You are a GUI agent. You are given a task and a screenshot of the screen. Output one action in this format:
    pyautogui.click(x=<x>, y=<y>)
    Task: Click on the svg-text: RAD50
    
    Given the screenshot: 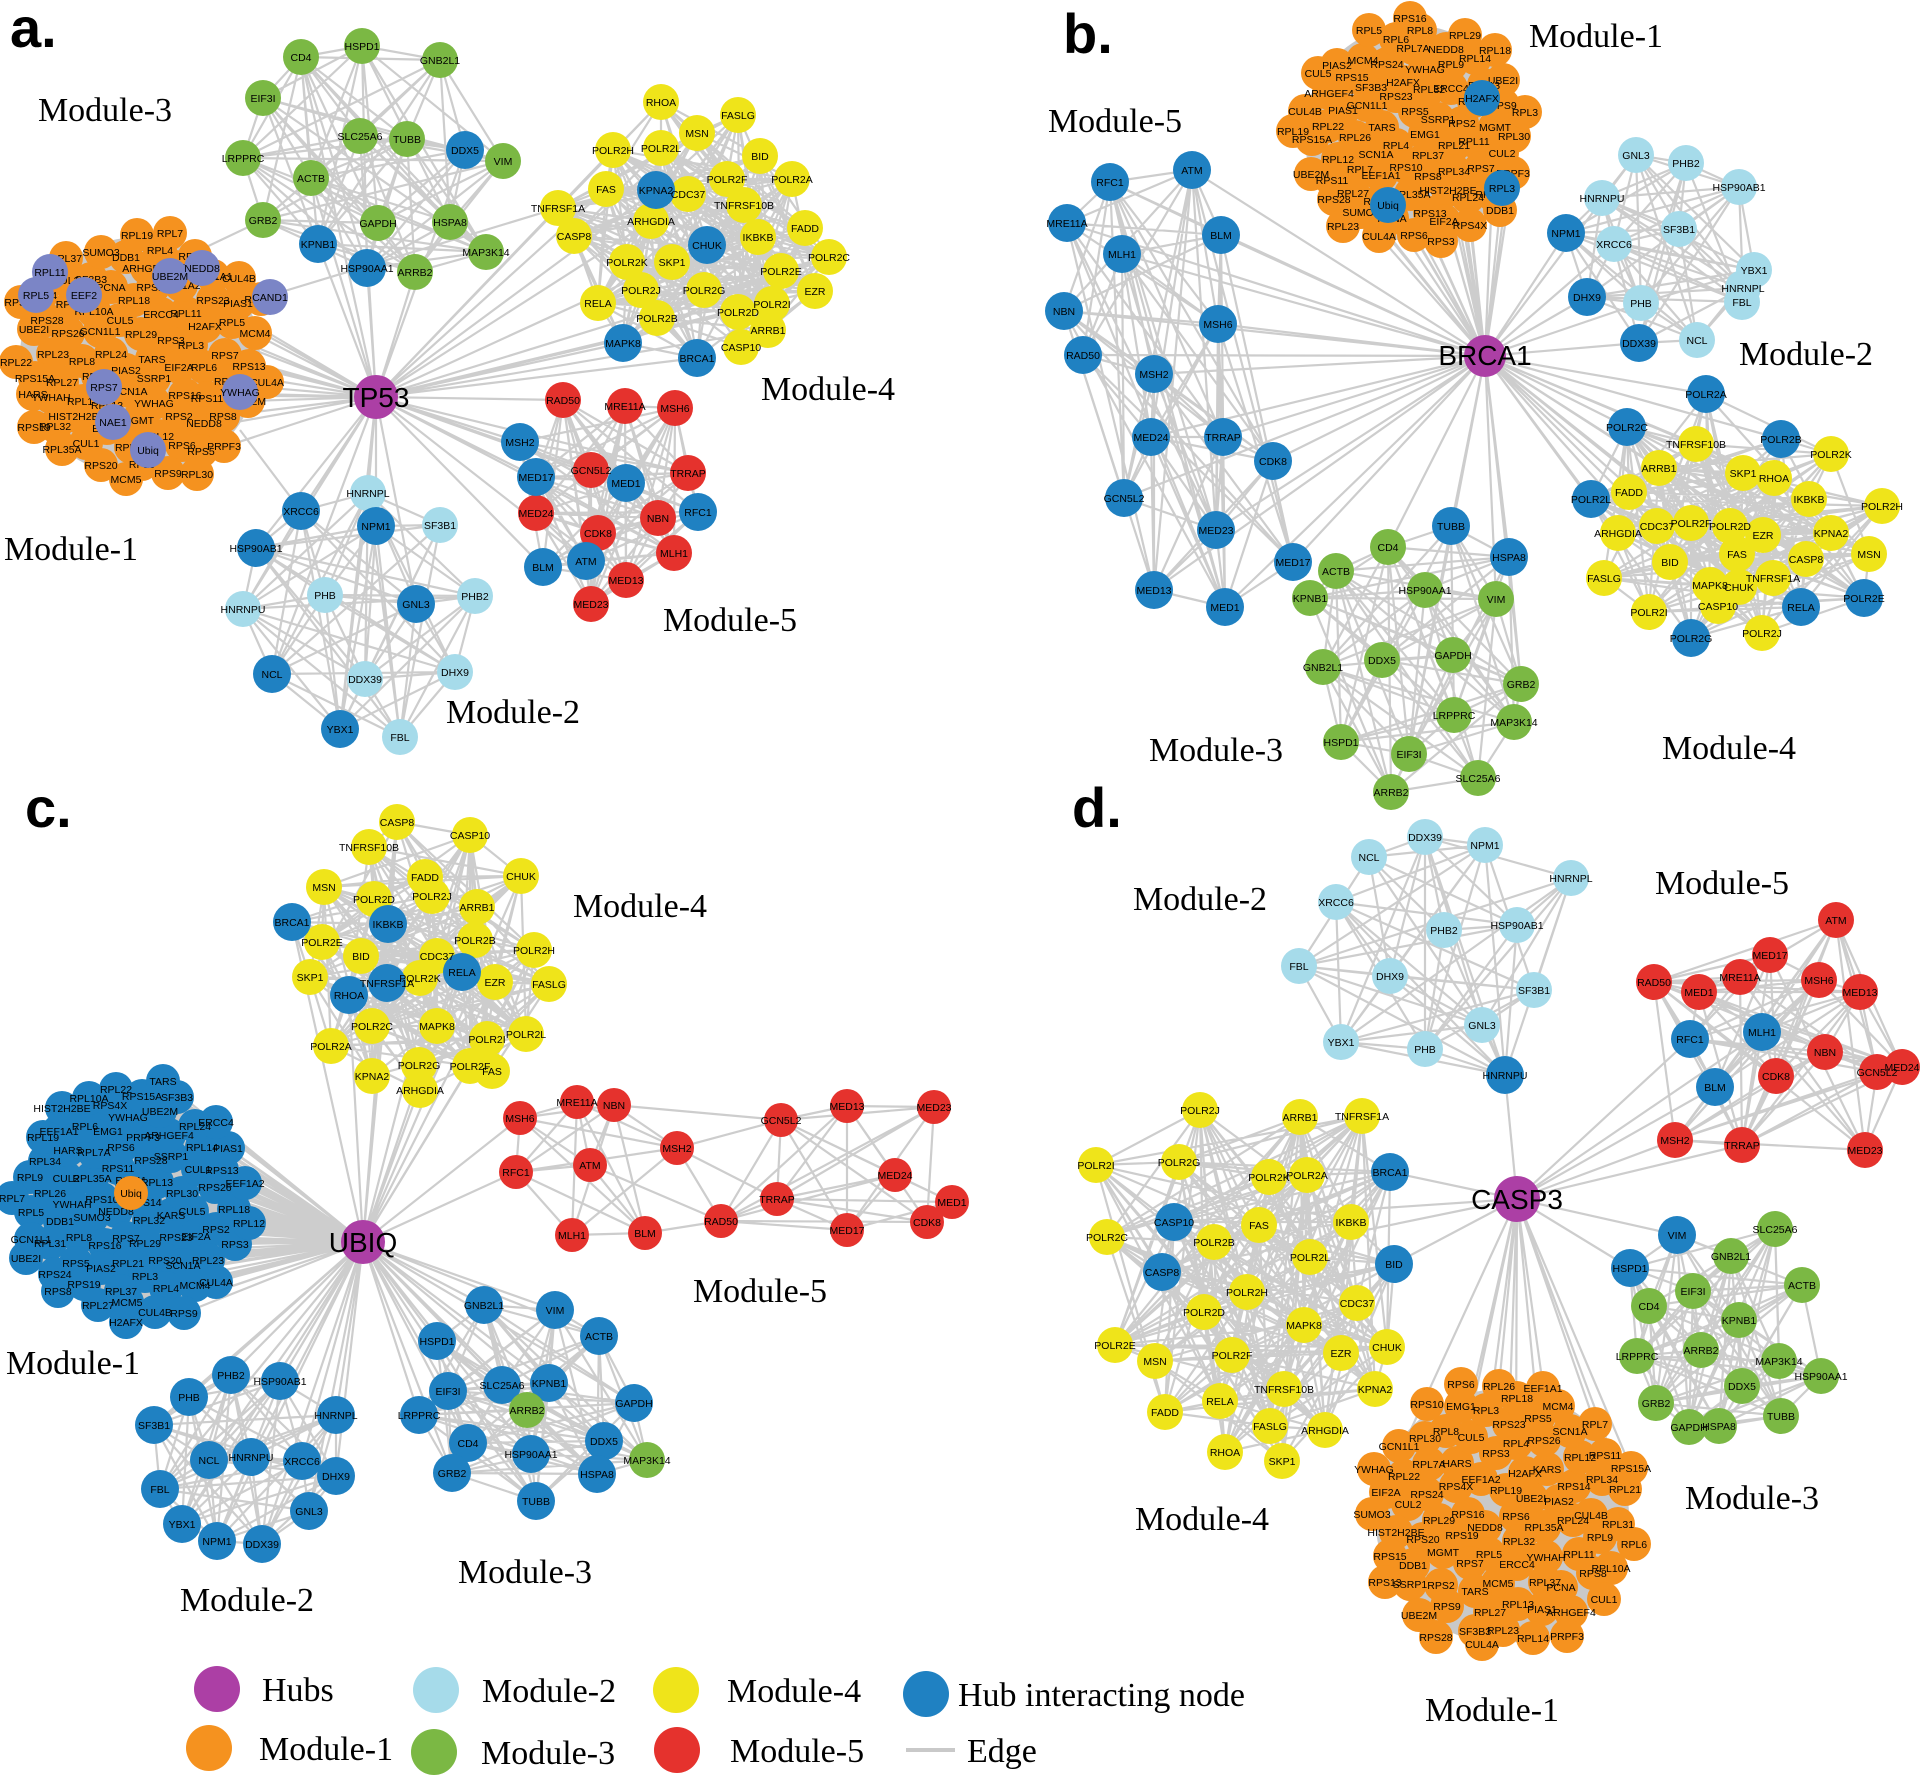 What is the action you would take?
    pyautogui.click(x=721, y=1222)
    